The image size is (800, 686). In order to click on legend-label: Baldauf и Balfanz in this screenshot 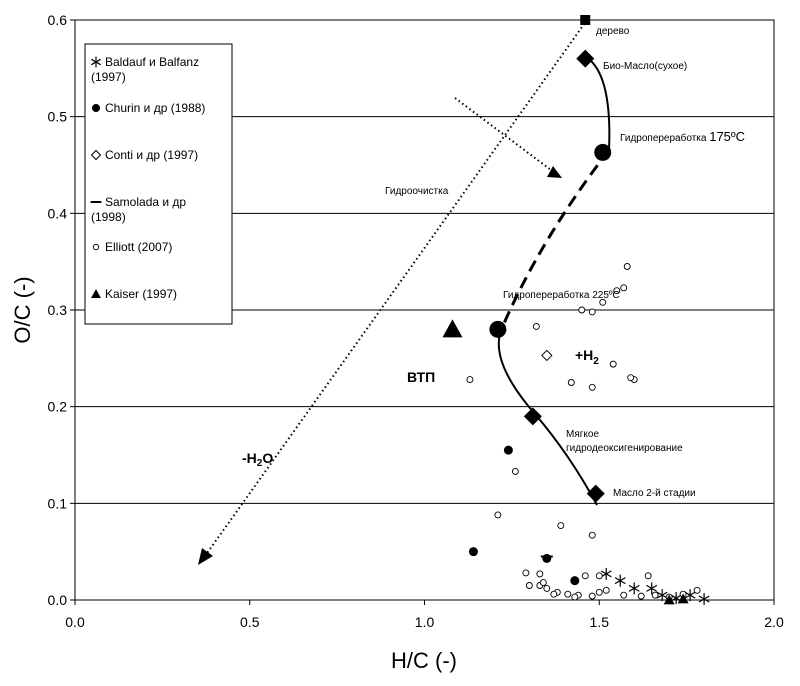, I will do `click(152, 62)`.